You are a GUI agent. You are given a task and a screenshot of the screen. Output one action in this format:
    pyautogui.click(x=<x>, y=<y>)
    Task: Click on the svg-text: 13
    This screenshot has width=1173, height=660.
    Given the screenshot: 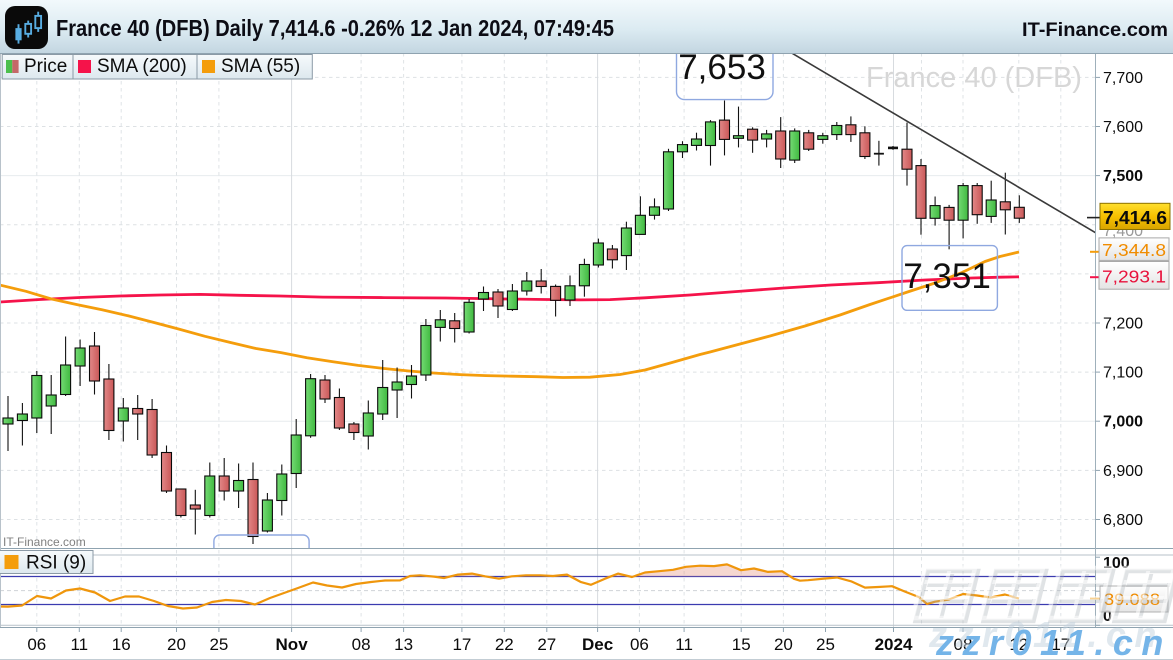 What is the action you would take?
    pyautogui.click(x=403, y=644)
    